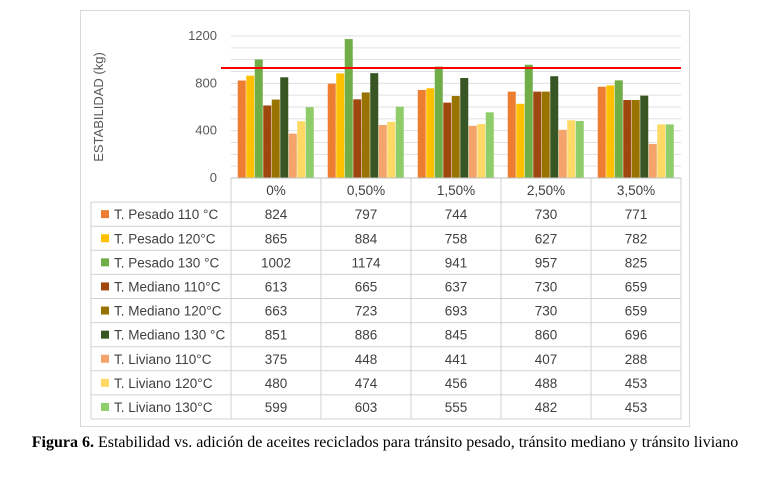 The width and height of the screenshot is (770, 481). Describe the element at coordinates (546, 407) in the screenshot. I see `data-cell: 482` at that location.